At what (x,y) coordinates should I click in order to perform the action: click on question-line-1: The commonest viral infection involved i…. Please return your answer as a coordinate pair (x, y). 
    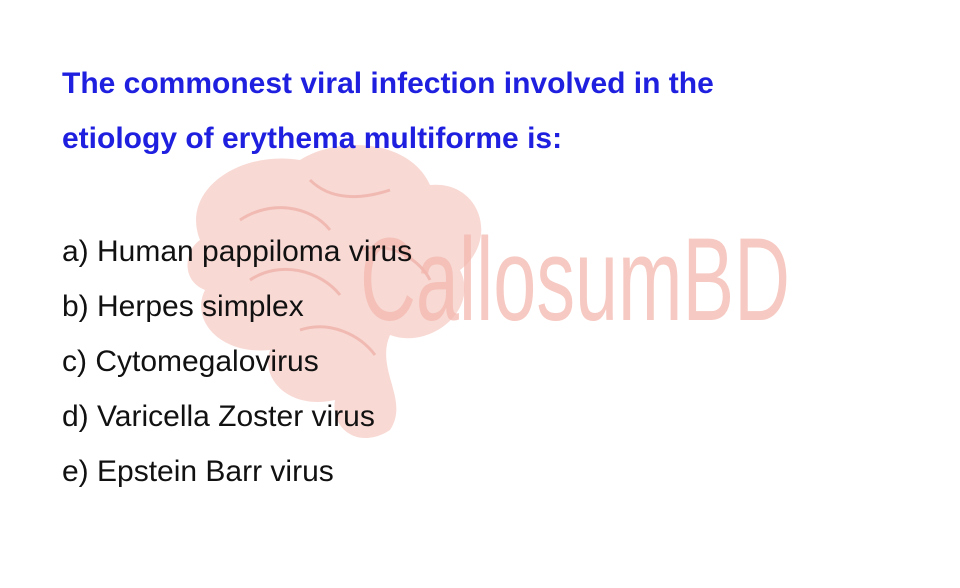
    Looking at the image, I should click on (388, 83).